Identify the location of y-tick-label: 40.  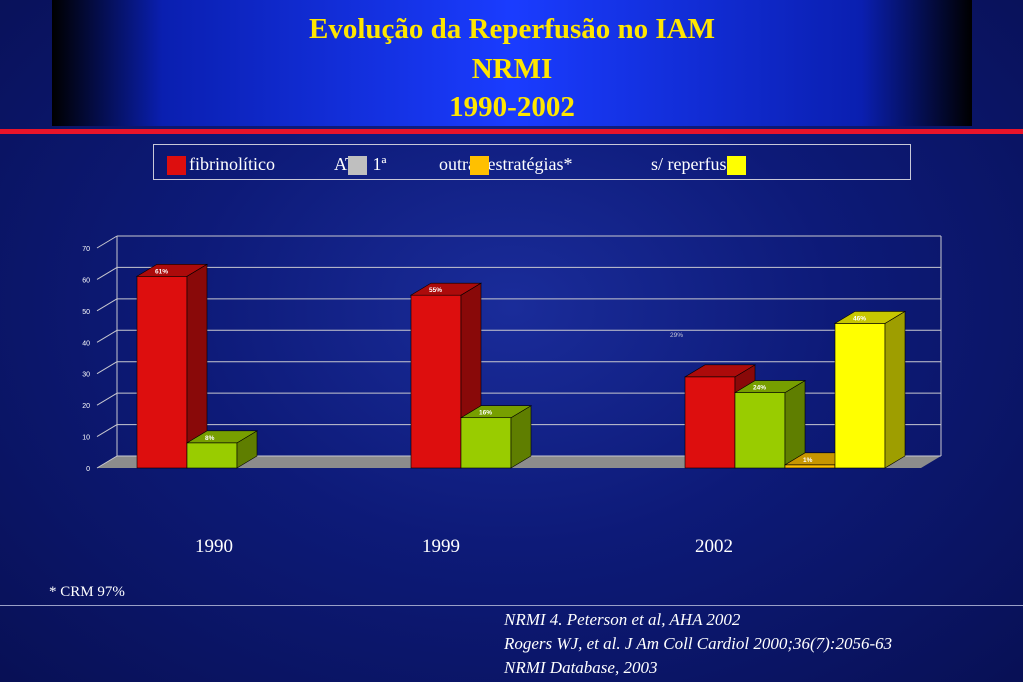
(86, 343).